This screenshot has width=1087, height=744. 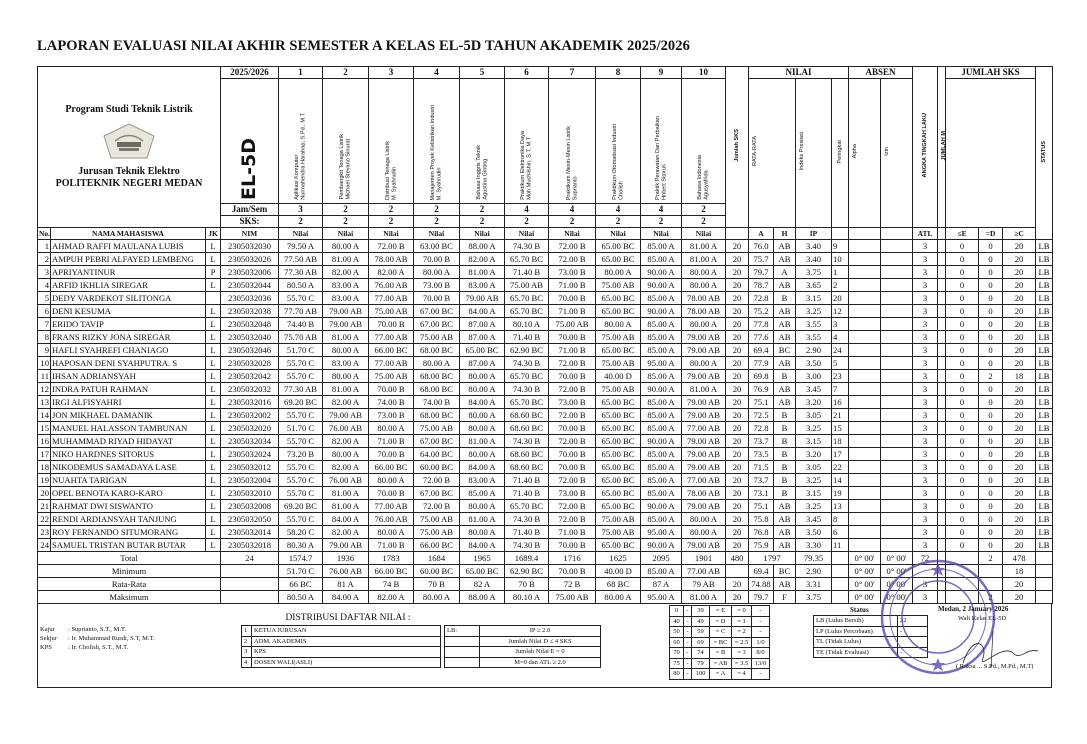 What do you see at coordinates (44, 233) in the screenshot?
I see `col-no: No.` at bounding box center [44, 233].